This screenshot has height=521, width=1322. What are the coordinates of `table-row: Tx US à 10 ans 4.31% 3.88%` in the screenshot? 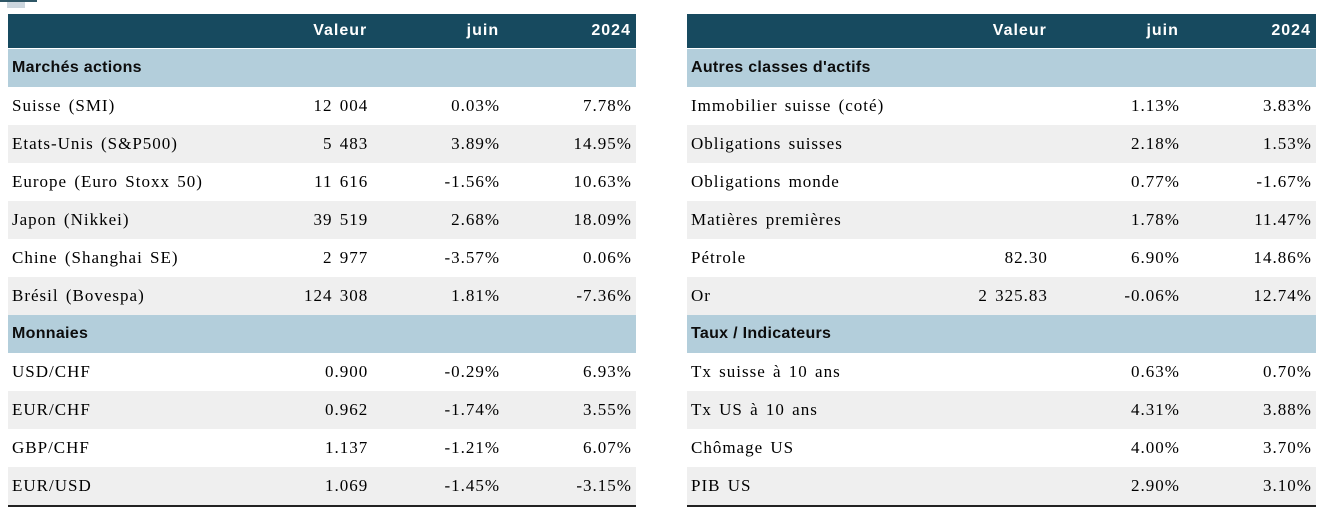 It's located at (1001, 410).